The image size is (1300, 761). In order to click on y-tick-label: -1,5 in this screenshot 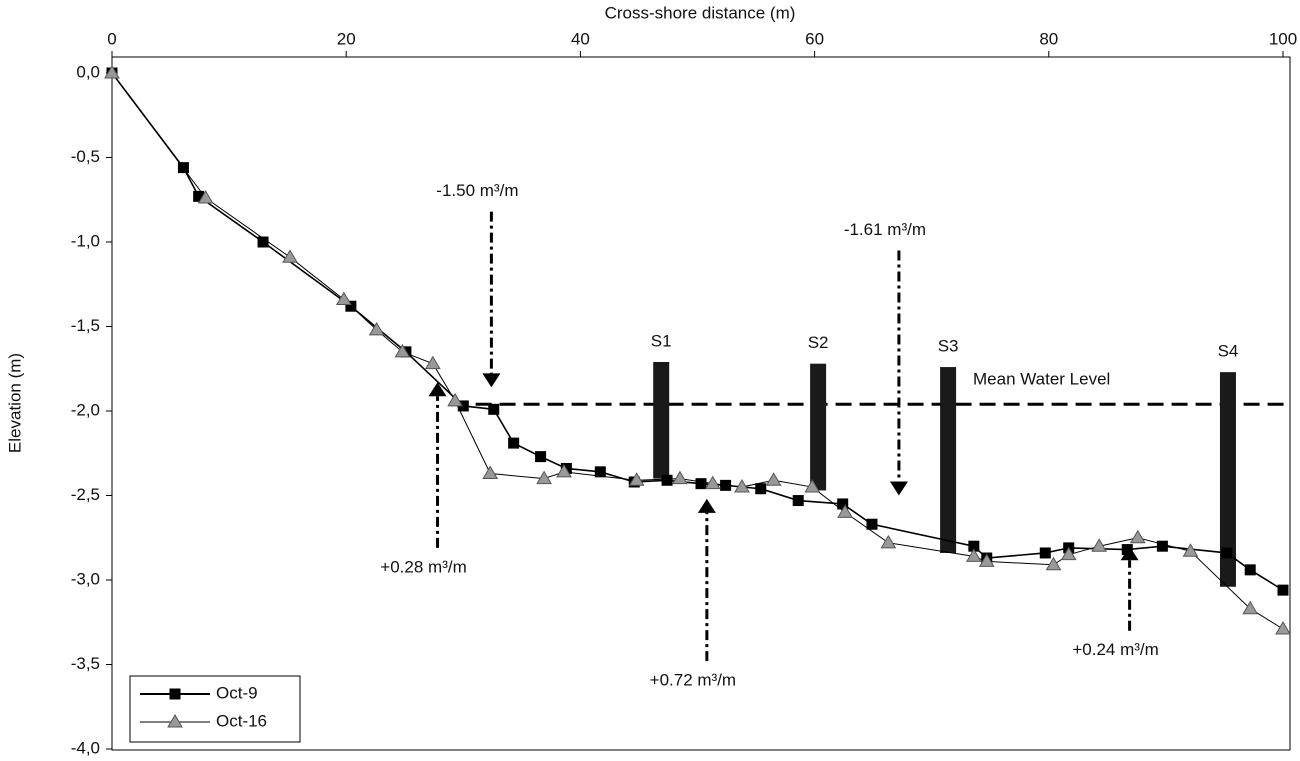, I will do `click(85, 325)`.